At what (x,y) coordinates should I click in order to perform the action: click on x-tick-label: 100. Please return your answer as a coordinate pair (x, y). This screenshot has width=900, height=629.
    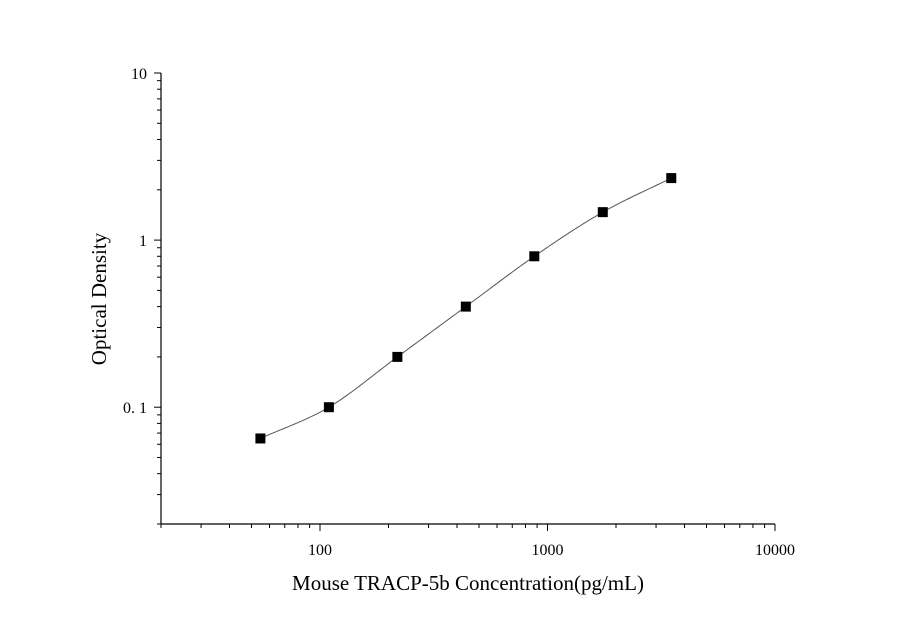
    Looking at the image, I should click on (320, 550).